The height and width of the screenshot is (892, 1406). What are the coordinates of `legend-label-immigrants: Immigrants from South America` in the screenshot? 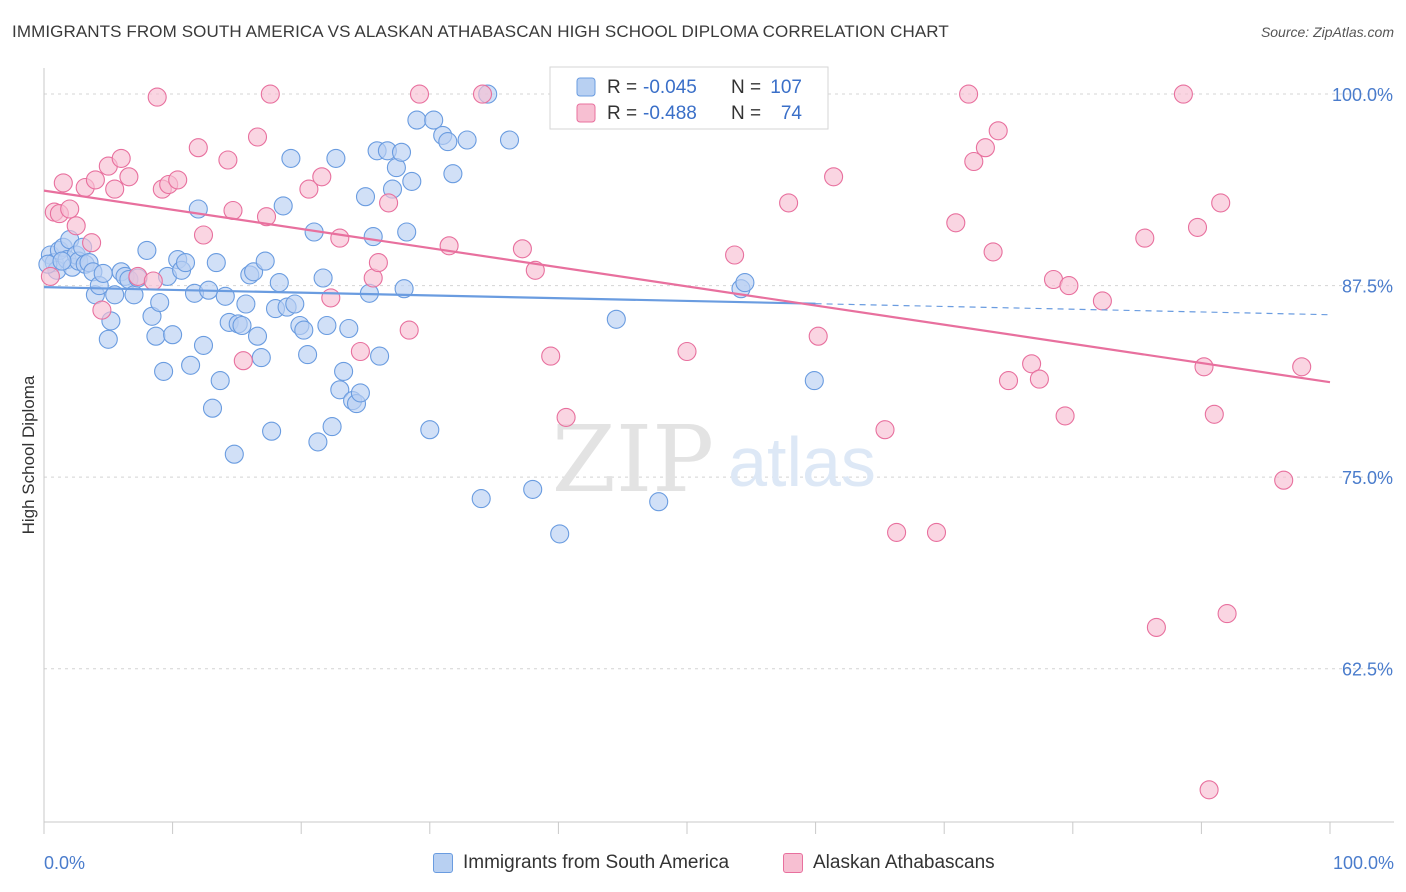 It's located at (596, 862).